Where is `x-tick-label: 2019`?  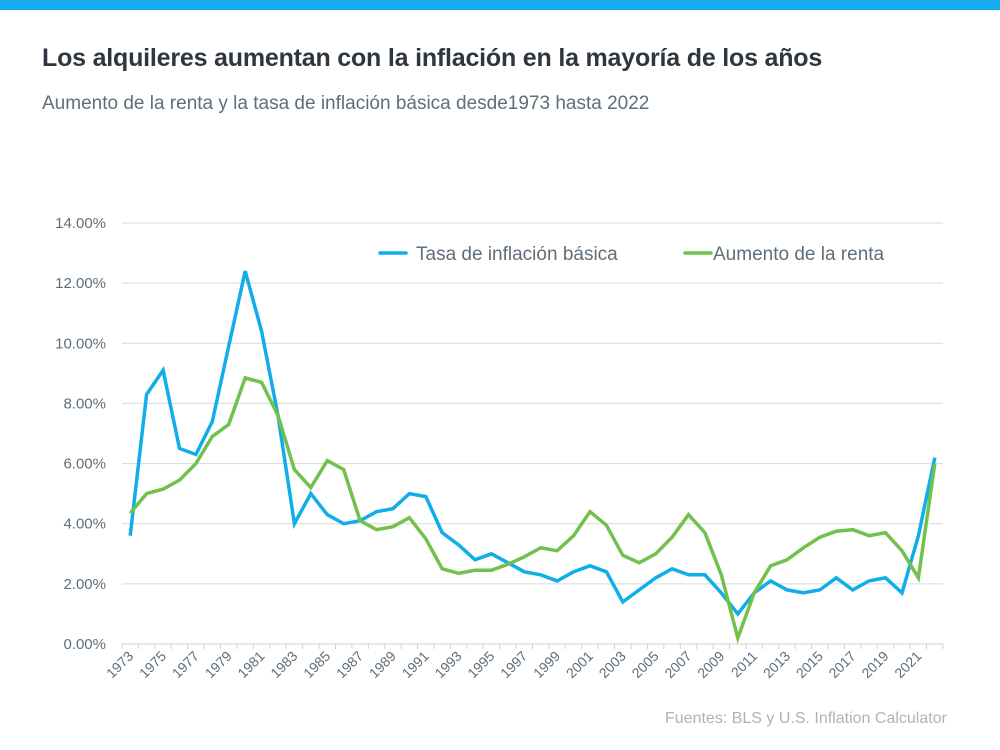
x-tick-label: 2019 is located at coordinates (874, 664).